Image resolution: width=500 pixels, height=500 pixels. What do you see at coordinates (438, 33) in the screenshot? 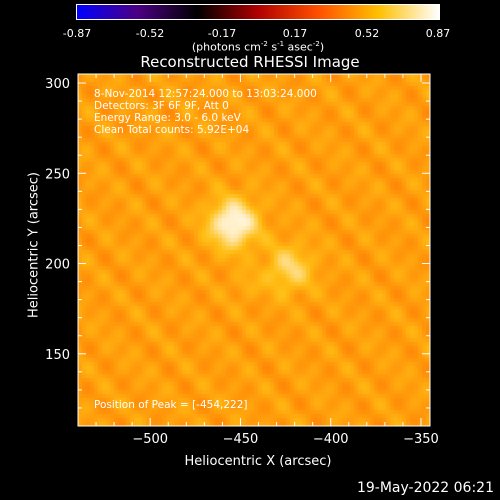
I see `colorbar-tick-label: 0.87` at bounding box center [438, 33].